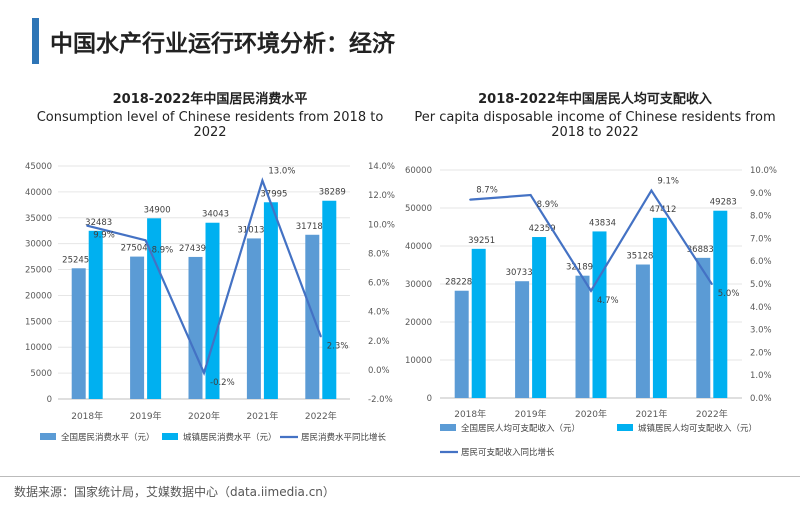 This screenshot has width=800, height=520. I want to click on bar-data-label: 32189, so click(579, 268).